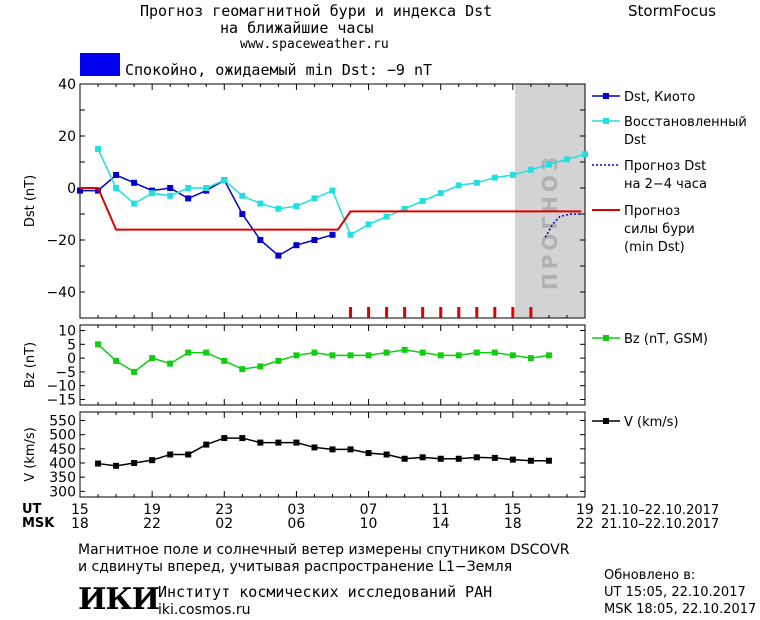 The height and width of the screenshot is (620, 760). What do you see at coordinates (119, 599) in the screenshot?
I see `iki-logo: ИКИ` at bounding box center [119, 599].